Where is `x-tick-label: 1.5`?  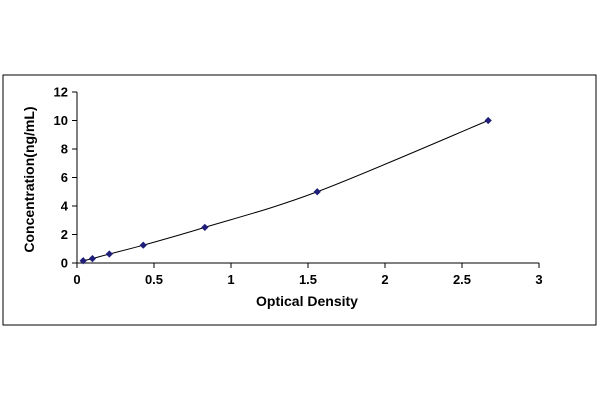
x-tick-label: 1.5 is located at coordinates (308, 279).